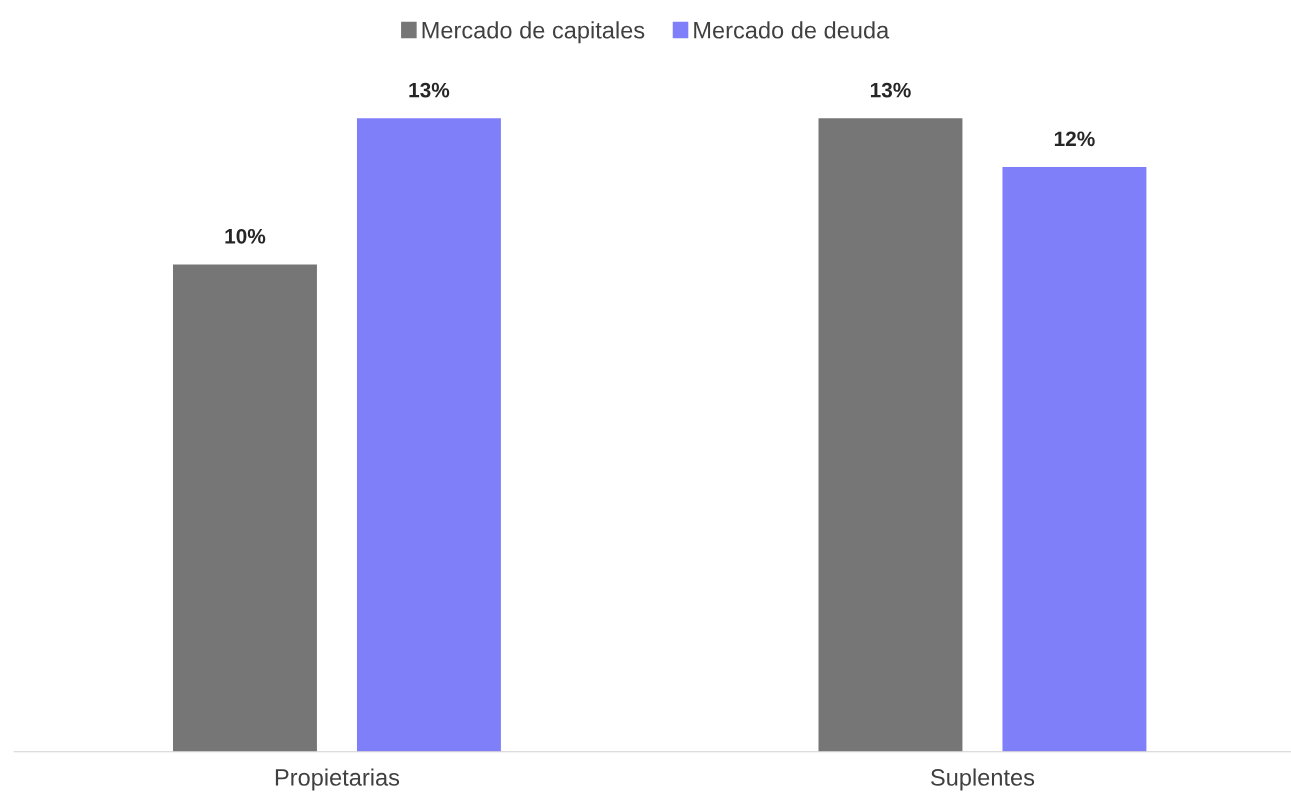 The image size is (1291, 811). I want to click on legend-label: Mercado de capitales, so click(533, 32).